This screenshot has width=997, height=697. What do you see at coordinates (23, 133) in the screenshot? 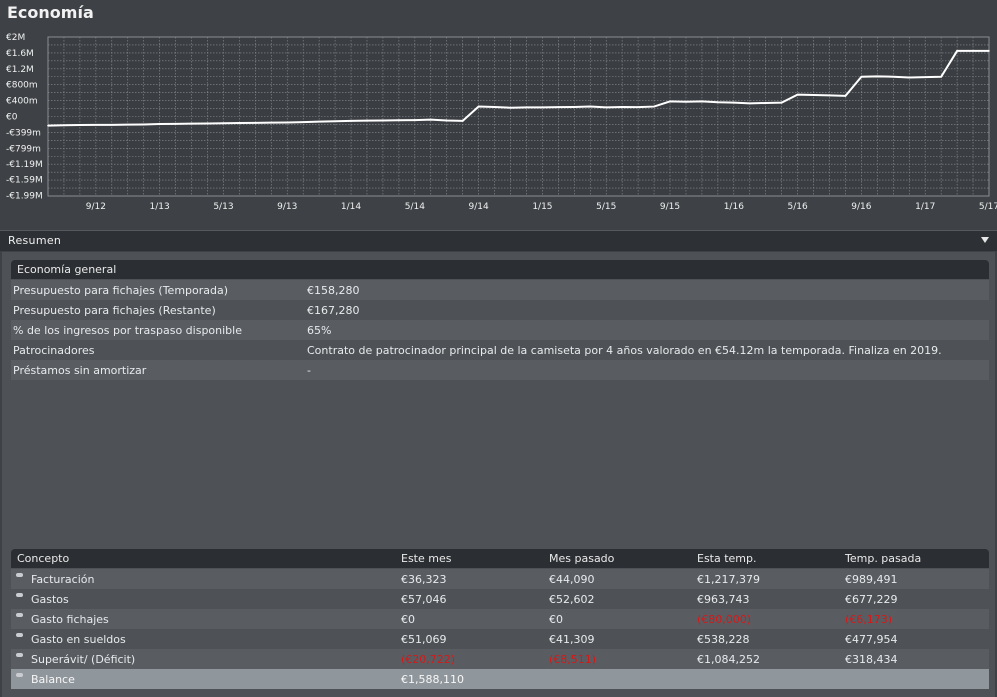
I see `y-tick-label: -€399m` at bounding box center [23, 133].